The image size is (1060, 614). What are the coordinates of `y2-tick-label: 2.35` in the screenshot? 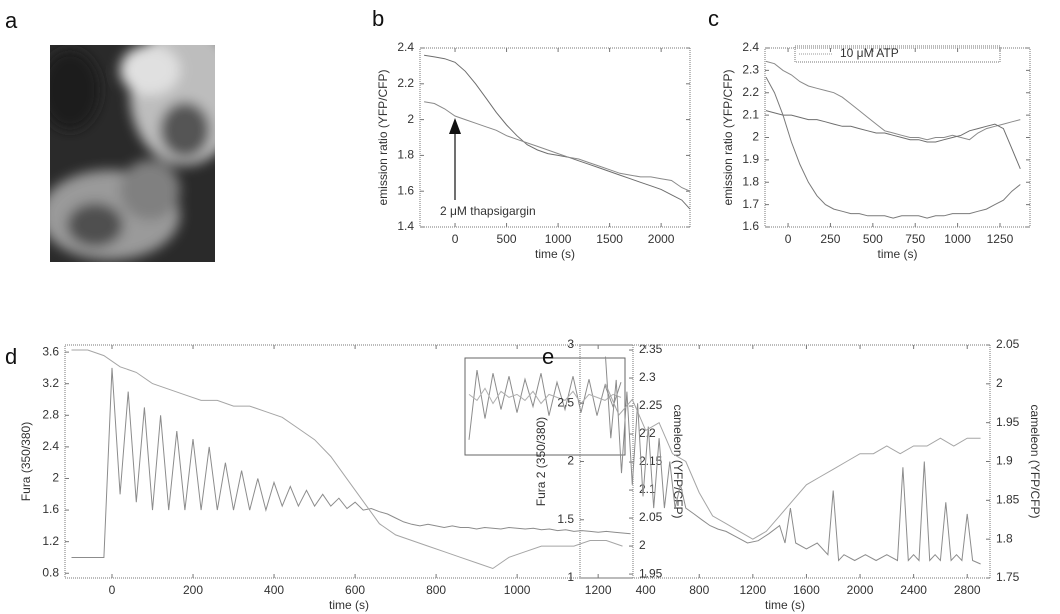 It's located at (651, 349).